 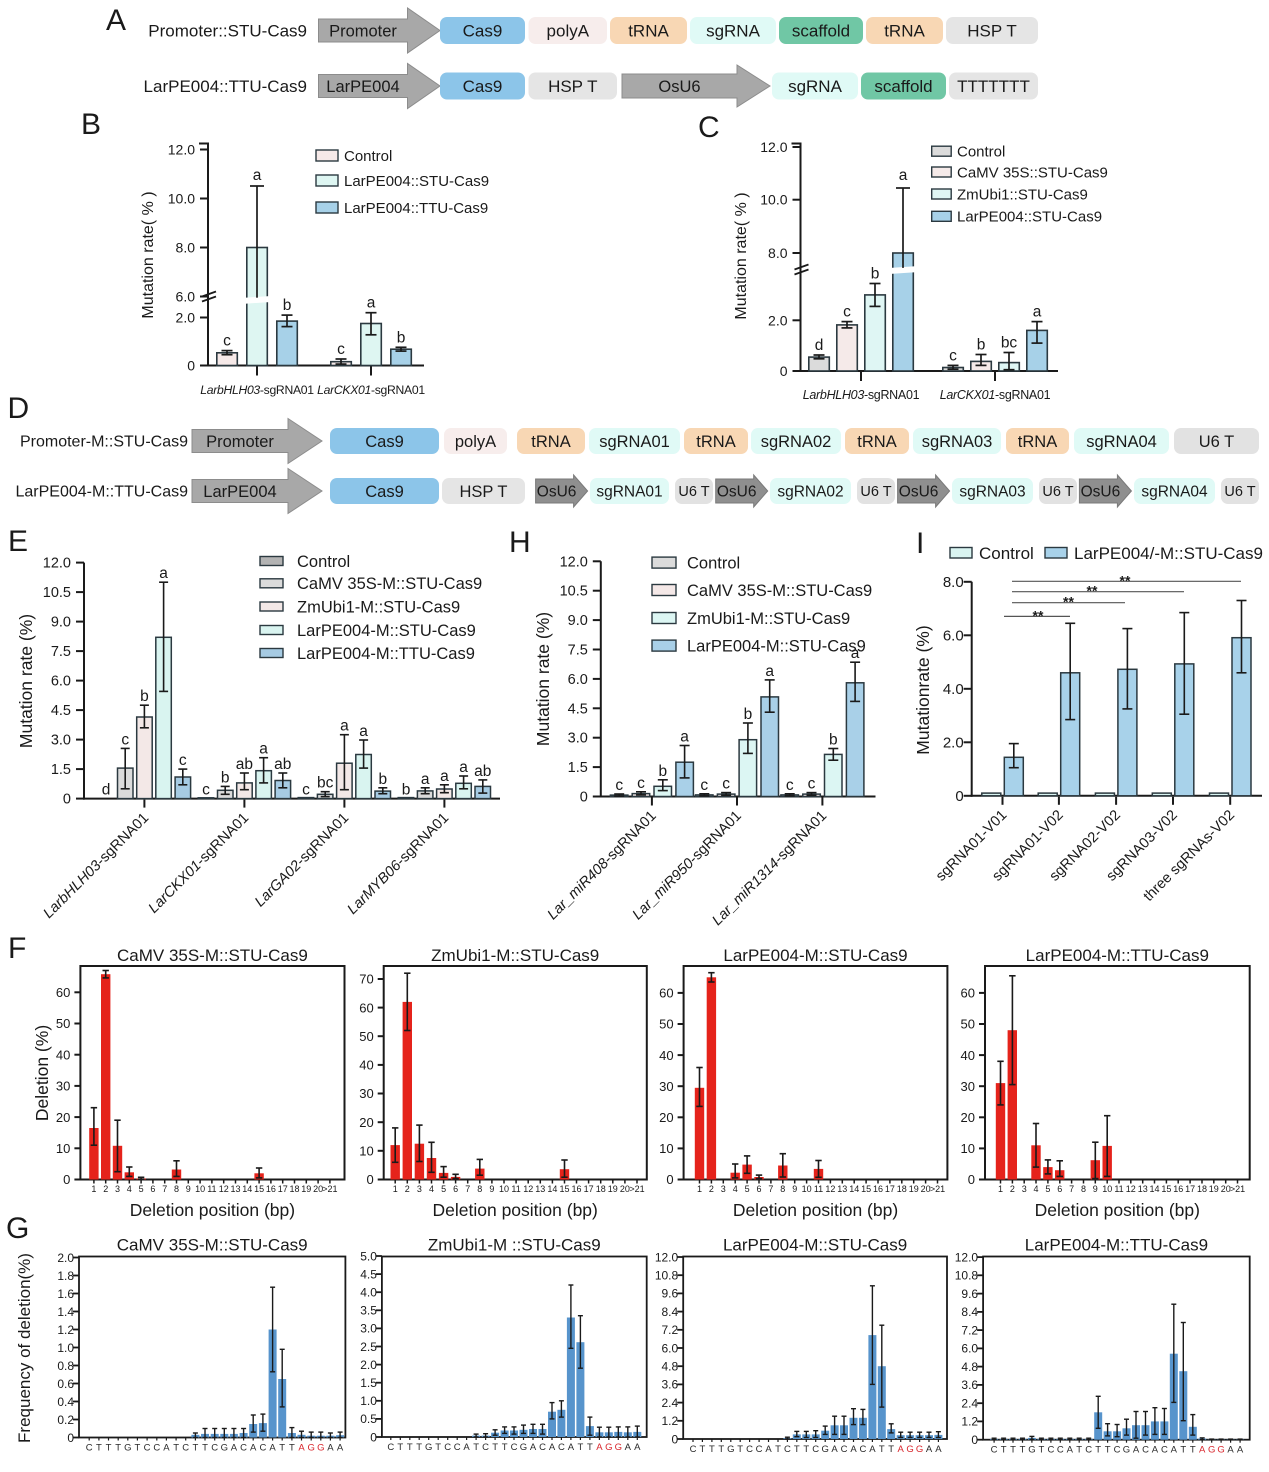 I want to click on svg-text: HSP T, so click(x=484, y=492).